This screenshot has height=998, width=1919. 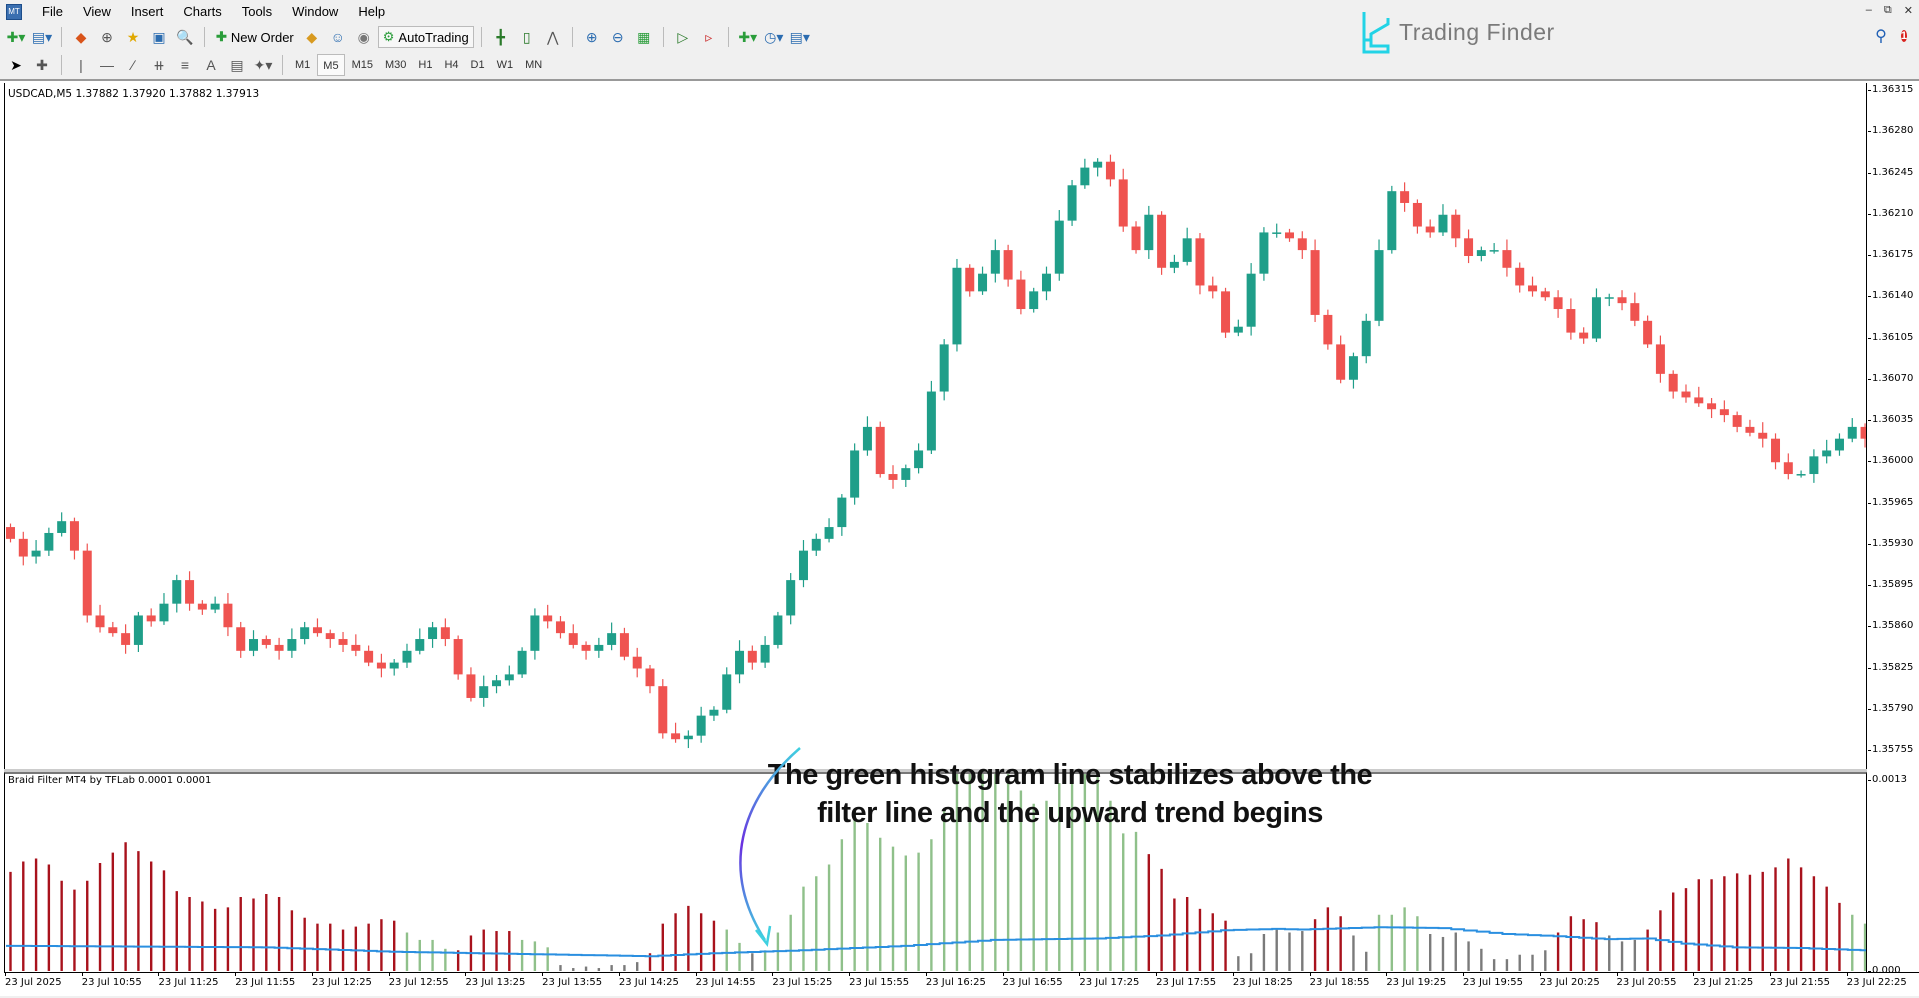 I want to click on time-label: 23 Jul 20:55, so click(x=1646, y=980).